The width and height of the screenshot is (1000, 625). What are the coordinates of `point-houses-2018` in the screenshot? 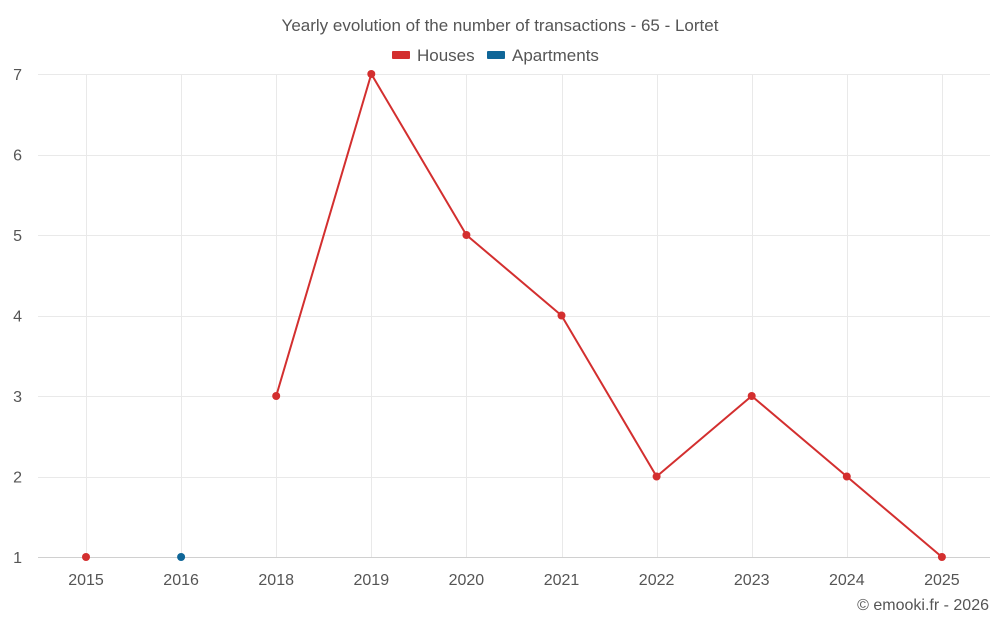 It's located at (276, 396).